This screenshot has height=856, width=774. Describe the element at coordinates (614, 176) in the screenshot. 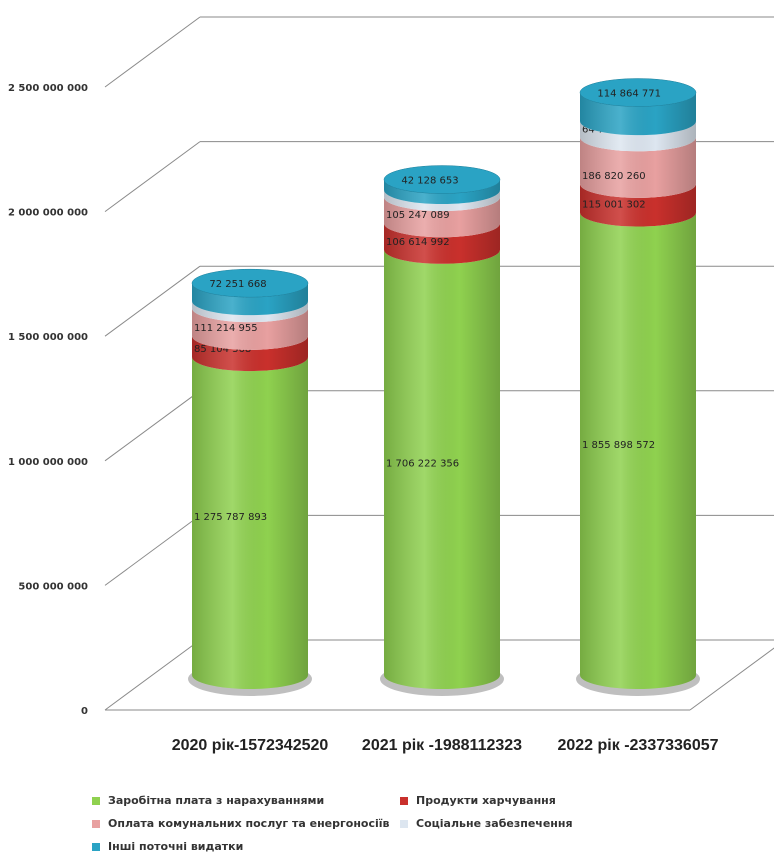

I see `data-label: 186 820 260` at that location.